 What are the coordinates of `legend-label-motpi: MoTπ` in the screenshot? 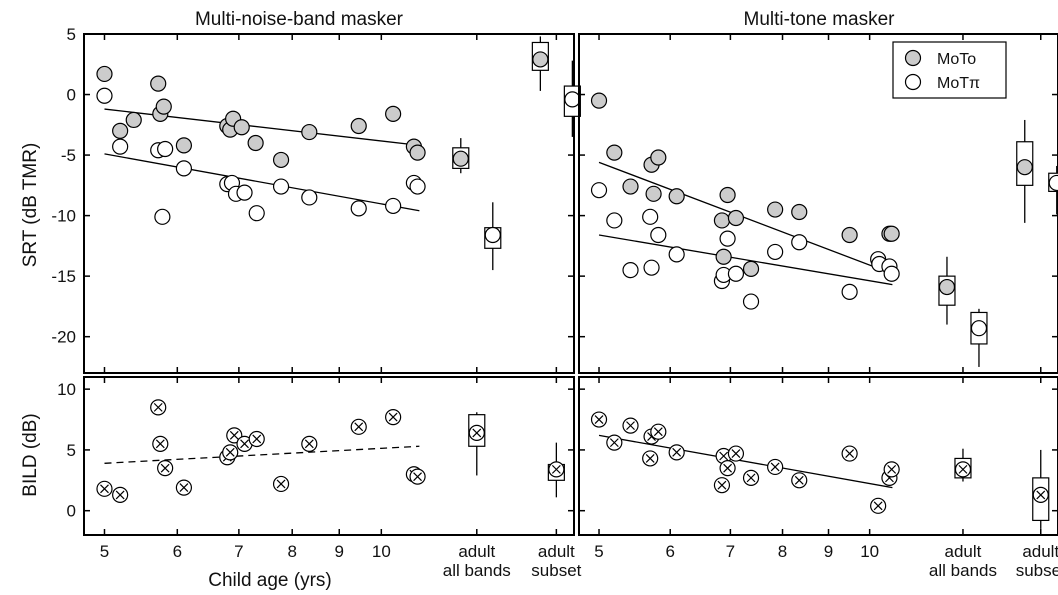 It's located at (958, 83).